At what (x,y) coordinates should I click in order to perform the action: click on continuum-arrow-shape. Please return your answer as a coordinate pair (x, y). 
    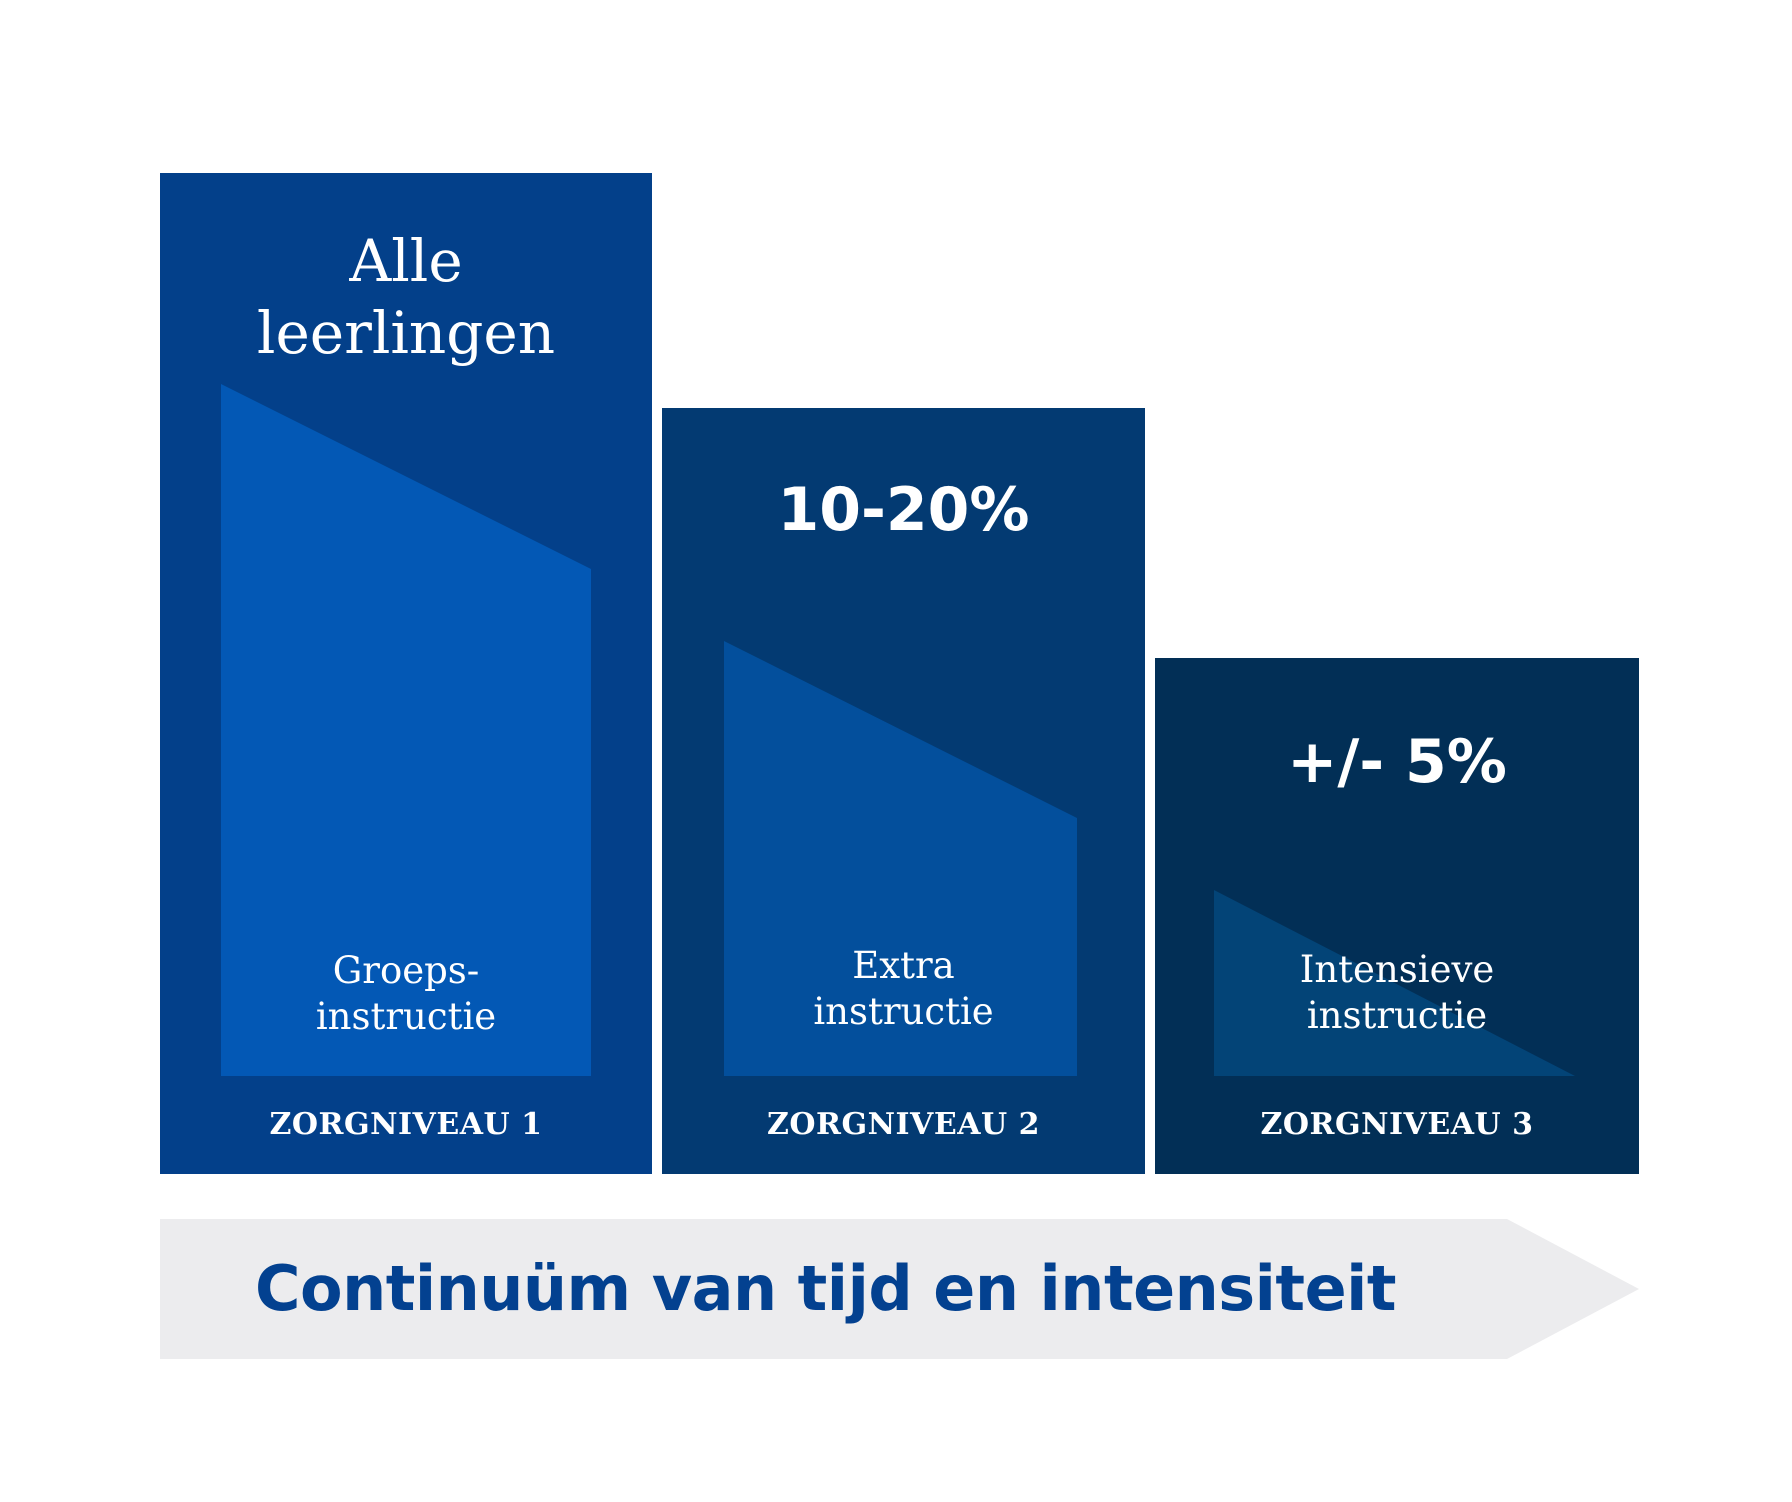
    Looking at the image, I should click on (899, 1289).